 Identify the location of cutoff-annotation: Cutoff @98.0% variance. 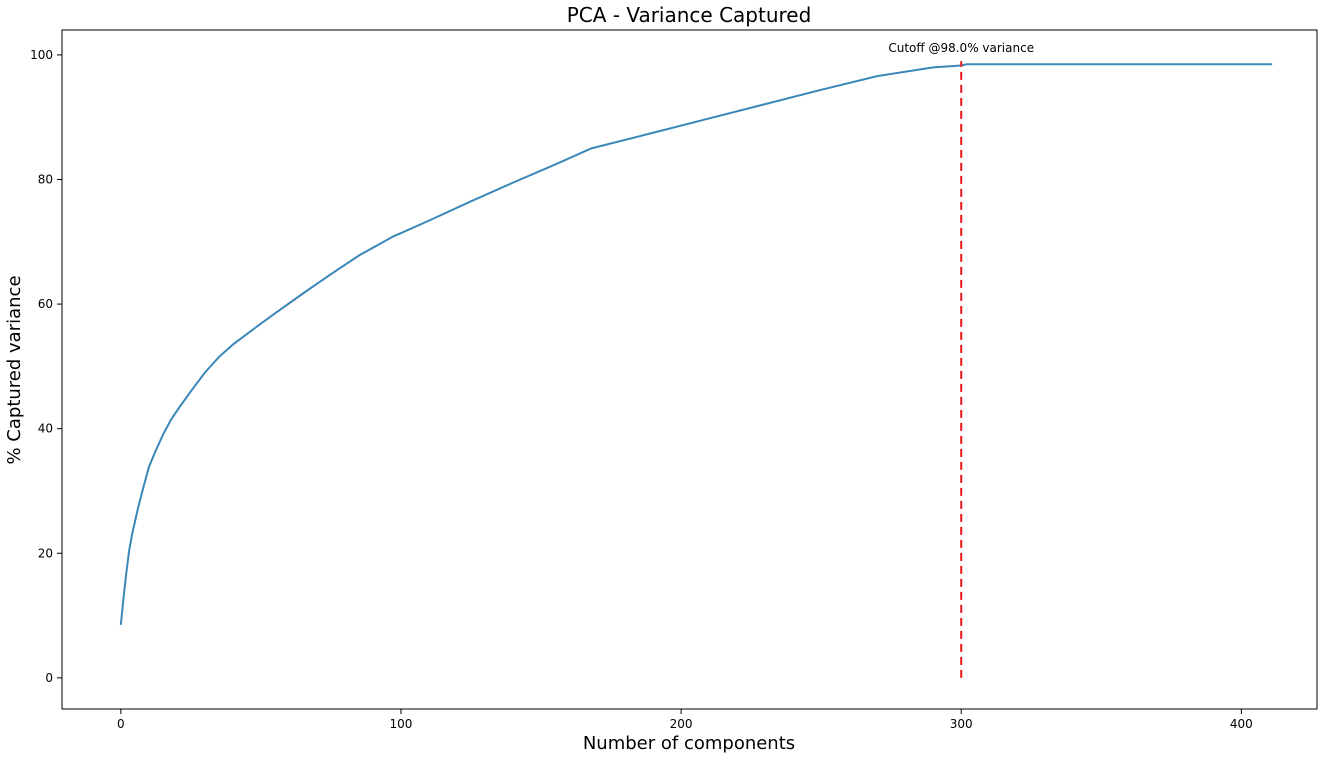
(961, 48).